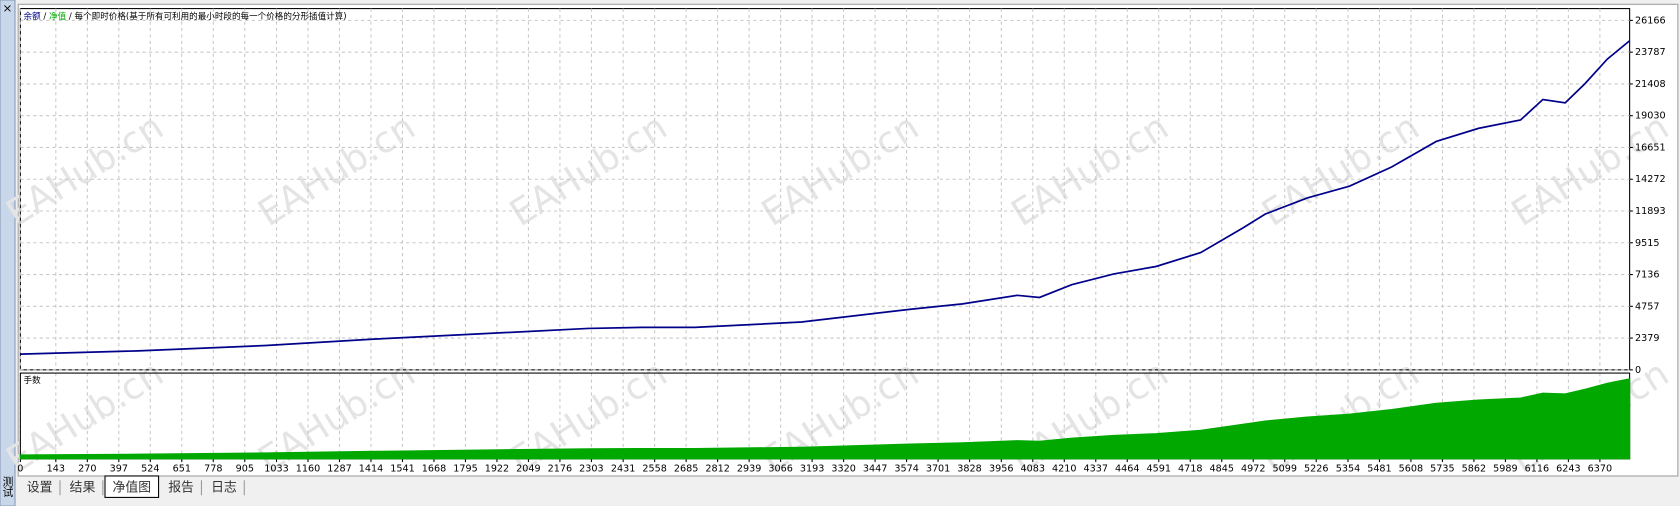 The width and height of the screenshot is (1680, 506). What do you see at coordinates (371, 468) in the screenshot?
I see `x-tick-label: 1414` at bounding box center [371, 468].